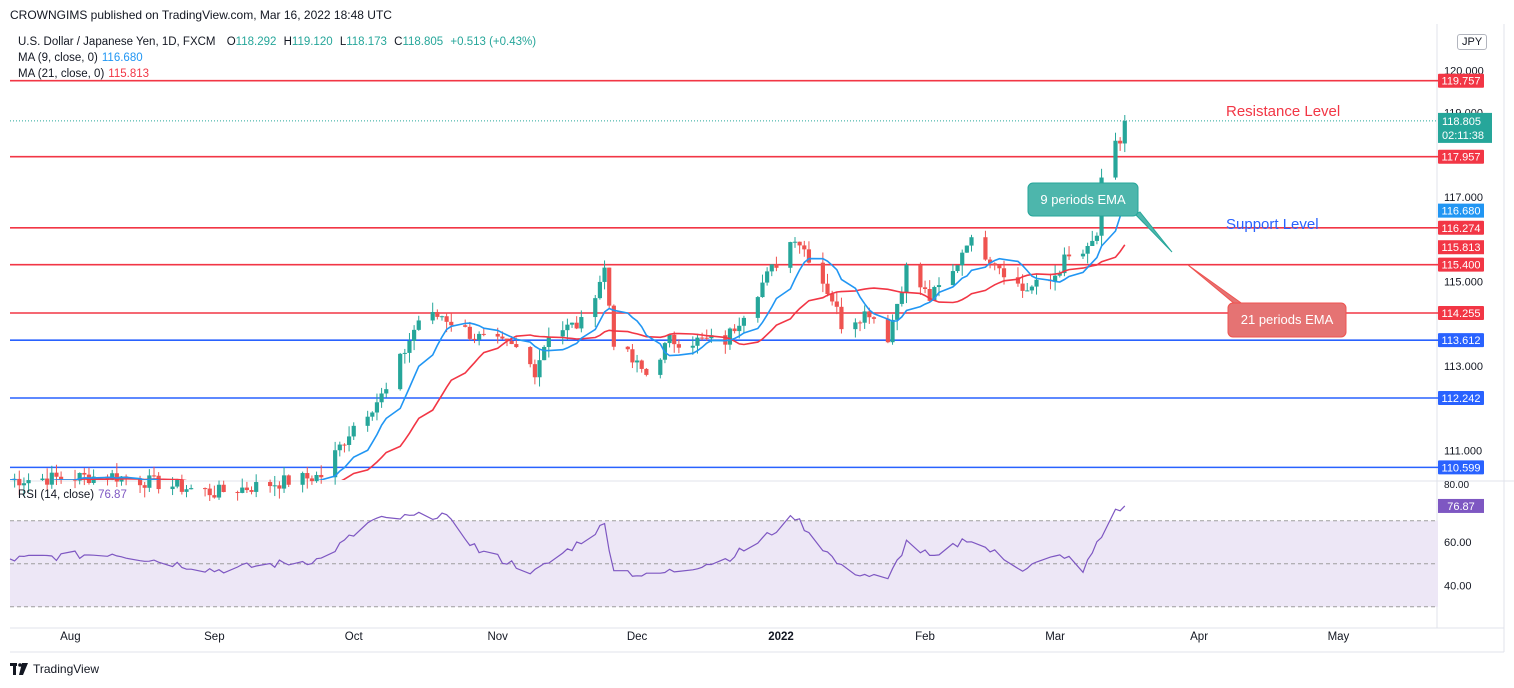 This screenshot has width=1514, height=688. What do you see at coordinates (1461, 247) in the screenshot?
I see `ma21-tag` at bounding box center [1461, 247].